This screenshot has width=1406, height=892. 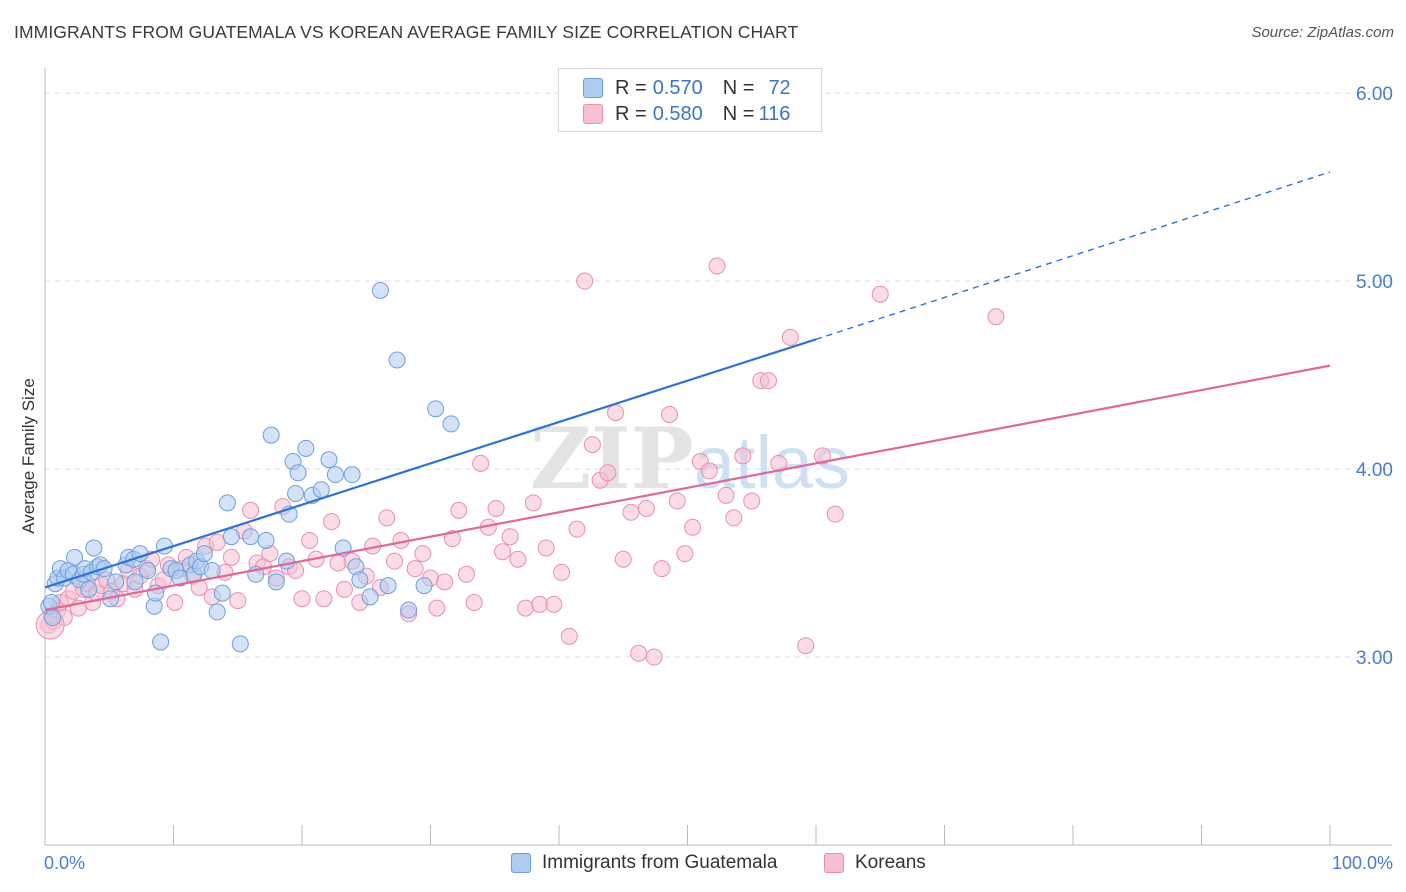 I want to click on watermark: ZIPatlas, so click(x=690, y=458).